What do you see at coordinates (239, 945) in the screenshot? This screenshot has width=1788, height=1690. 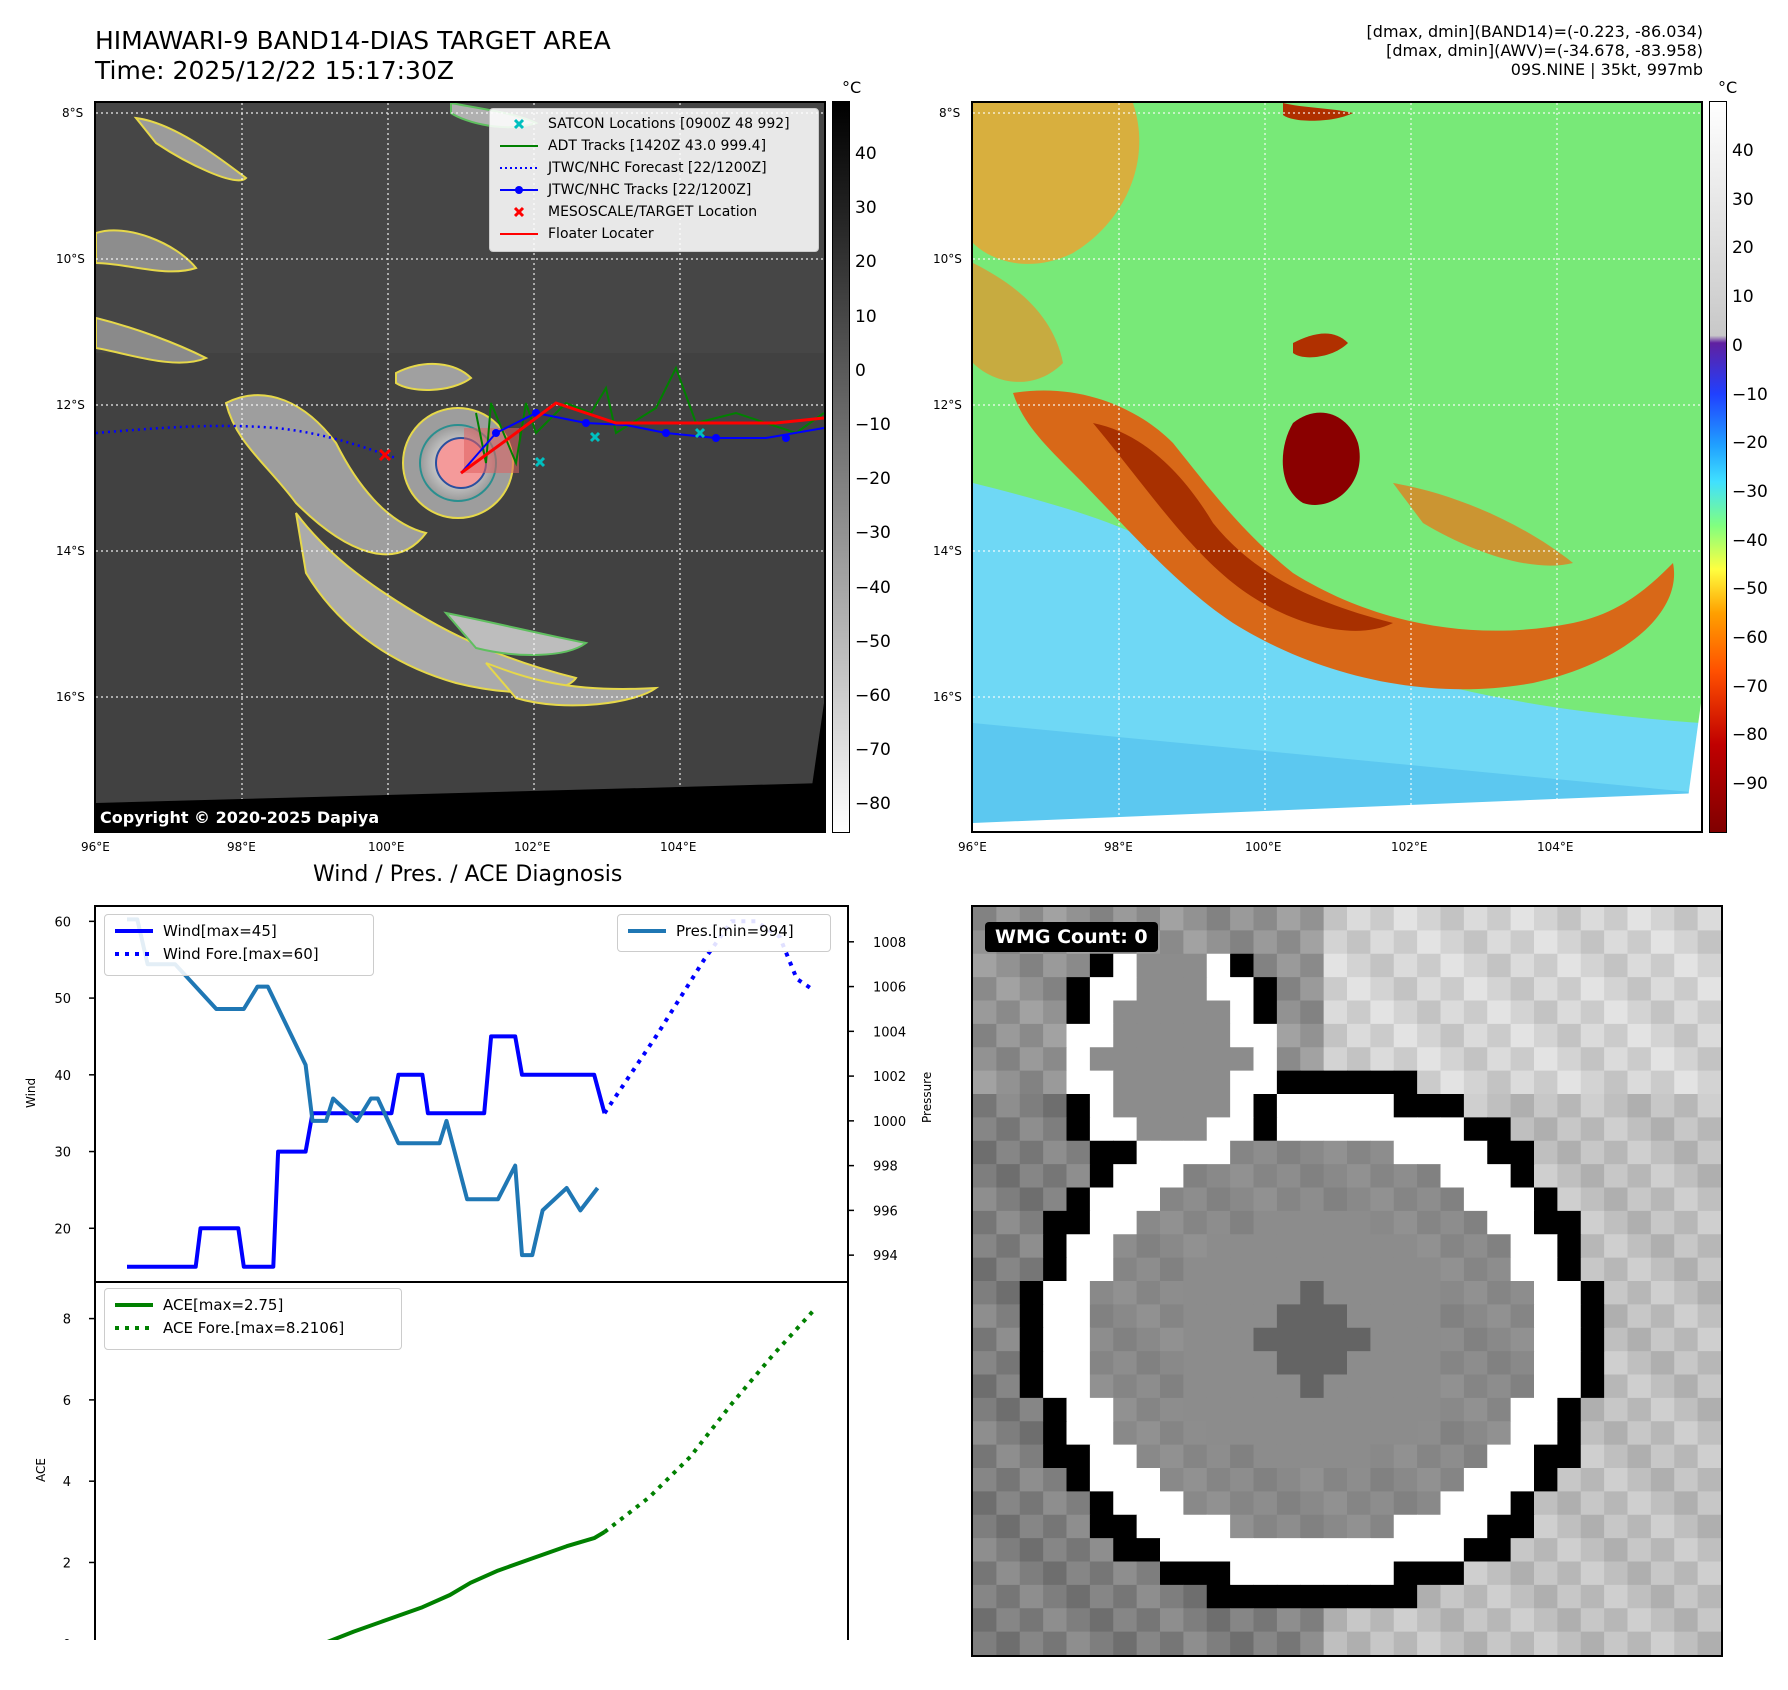 I see `wind-legend: Wind[max=45] Wind Fore.[max=60]` at bounding box center [239, 945].